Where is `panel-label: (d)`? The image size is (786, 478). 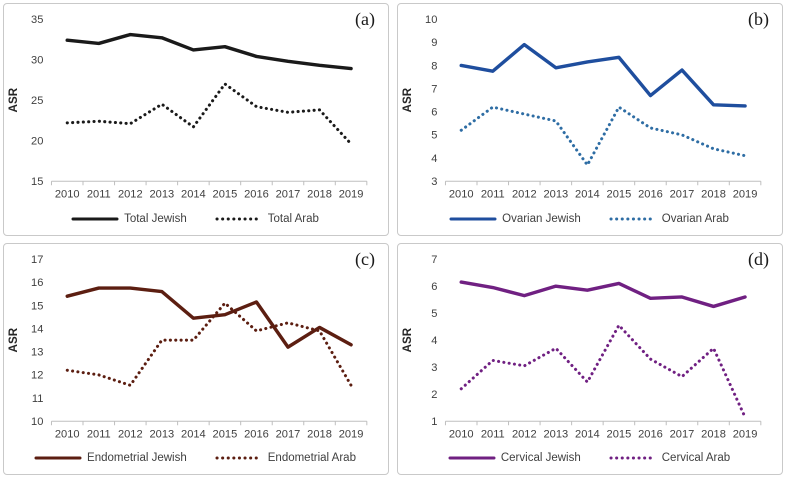
panel-label: (d) is located at coordinates (758, 258).